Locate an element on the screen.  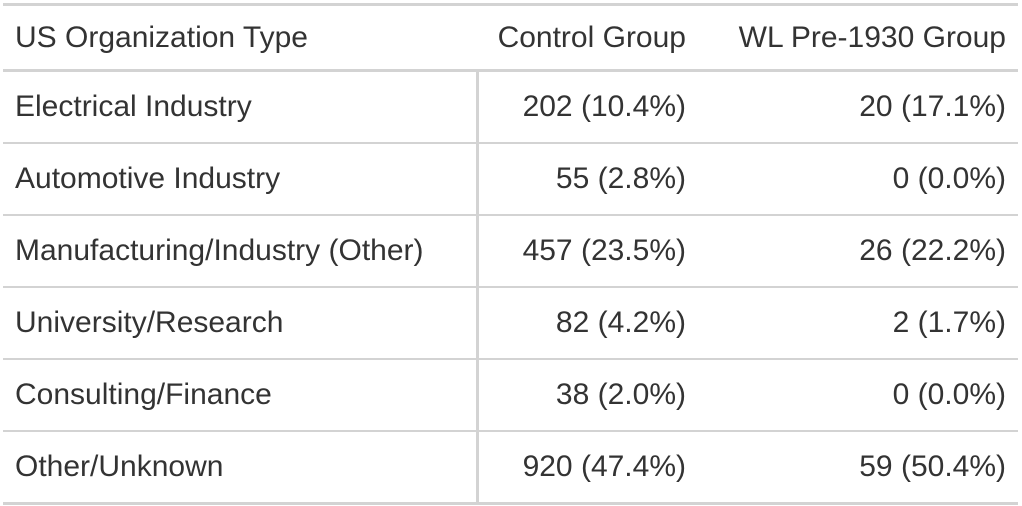
row-label: Other/Unknown is located at coordinates (241, 467).